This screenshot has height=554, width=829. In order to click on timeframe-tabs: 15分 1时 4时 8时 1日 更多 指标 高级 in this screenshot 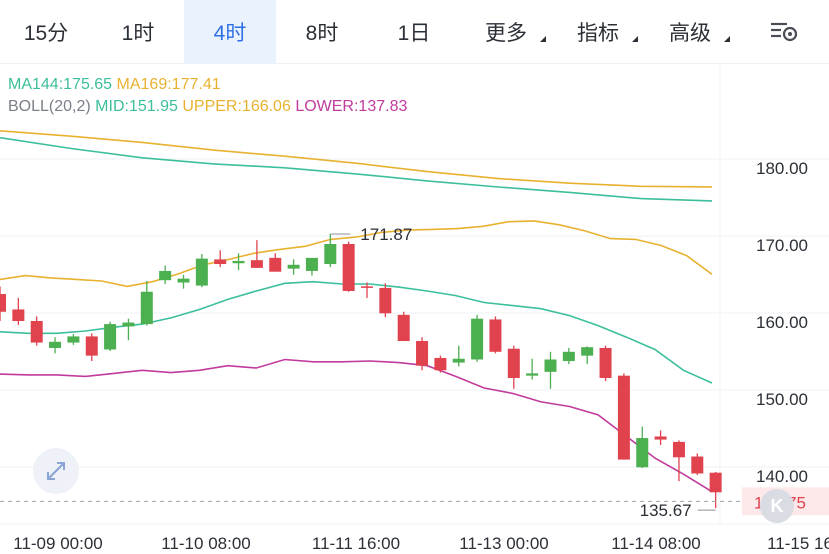, I will do `click(414, 32)`.